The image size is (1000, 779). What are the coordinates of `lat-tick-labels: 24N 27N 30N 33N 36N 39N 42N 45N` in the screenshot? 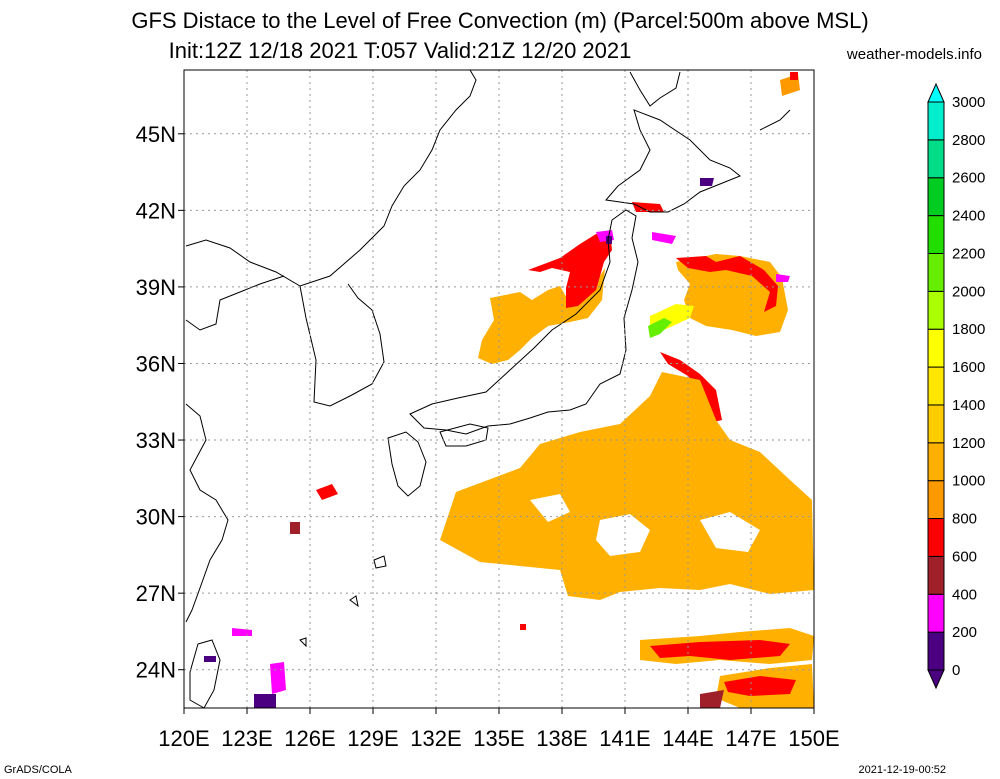 It's located at (160, 402).